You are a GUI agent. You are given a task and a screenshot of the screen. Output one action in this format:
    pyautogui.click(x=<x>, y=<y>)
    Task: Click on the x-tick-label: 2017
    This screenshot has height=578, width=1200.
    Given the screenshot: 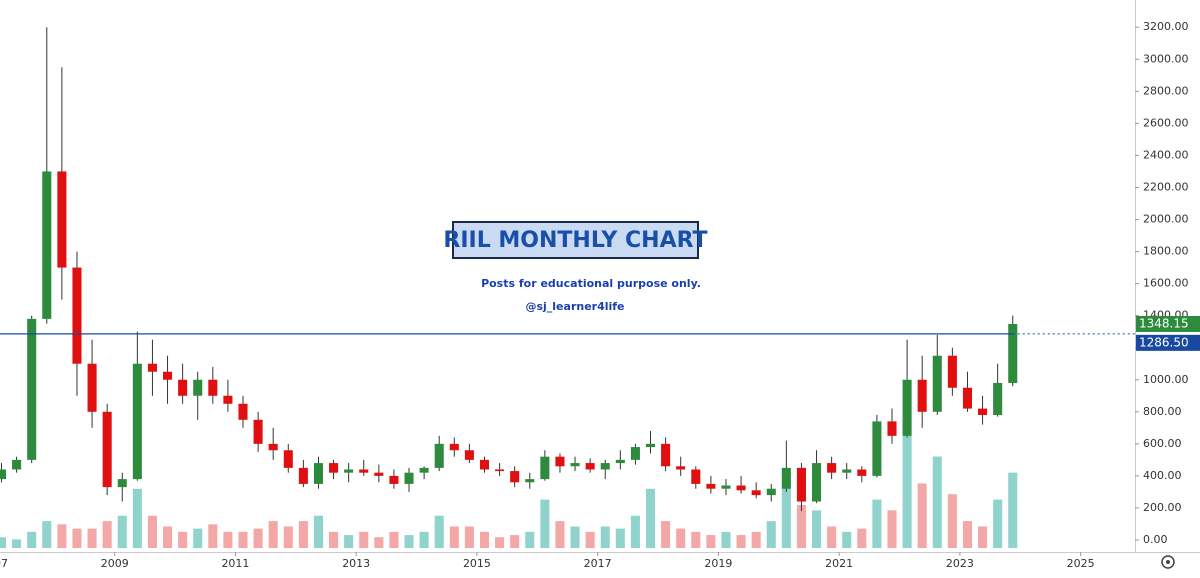 What is the action you would take?
    pyautogui.click(x=598, y=563)
    